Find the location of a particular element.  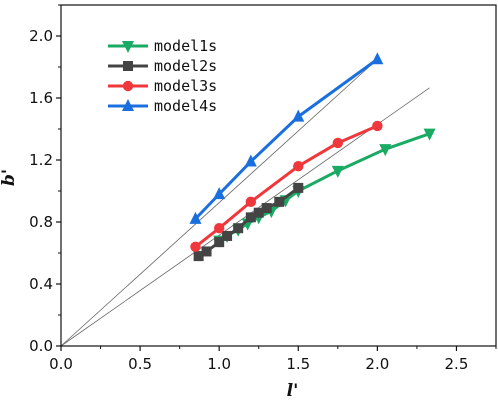

y-tick-label: 2.0 is located at coordinates (41, 36).